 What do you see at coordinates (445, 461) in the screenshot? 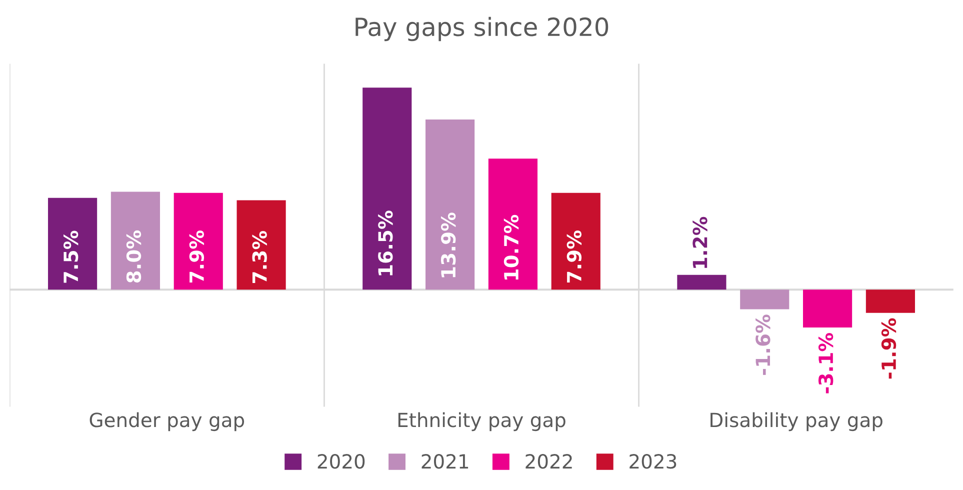
I see `legend-label: 2021` at bounding box center [445, 461].